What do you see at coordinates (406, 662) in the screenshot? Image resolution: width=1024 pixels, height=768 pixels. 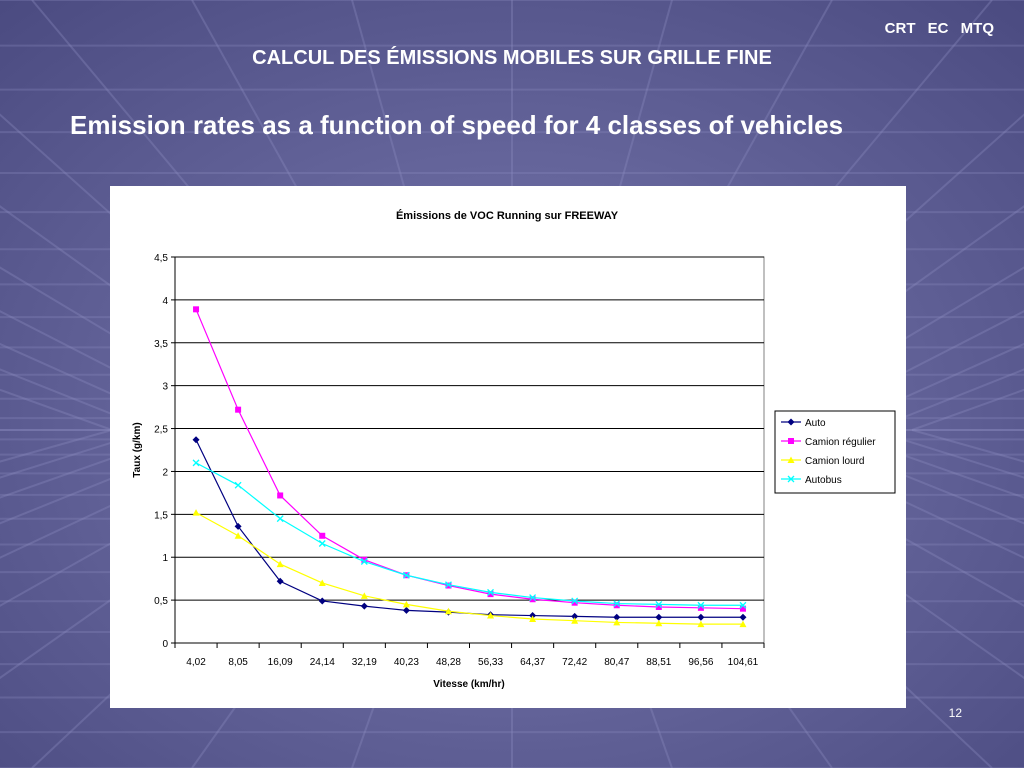 I see `x-tick-label: 40,23` at bounding box center [406, 662].